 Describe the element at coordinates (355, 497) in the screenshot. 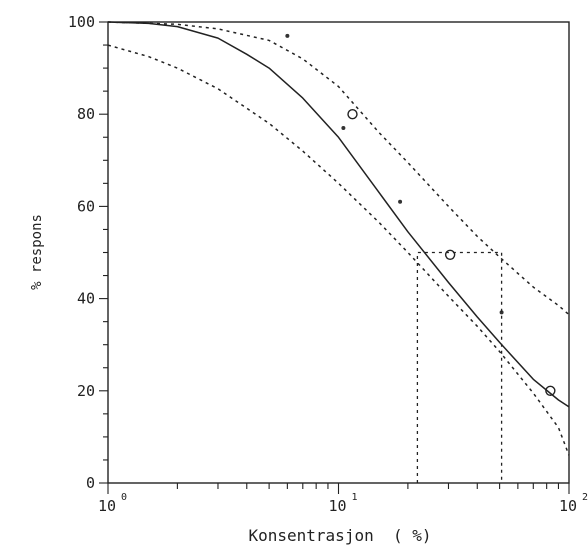

I see `x-tick-label-exponent: 1` at that location.